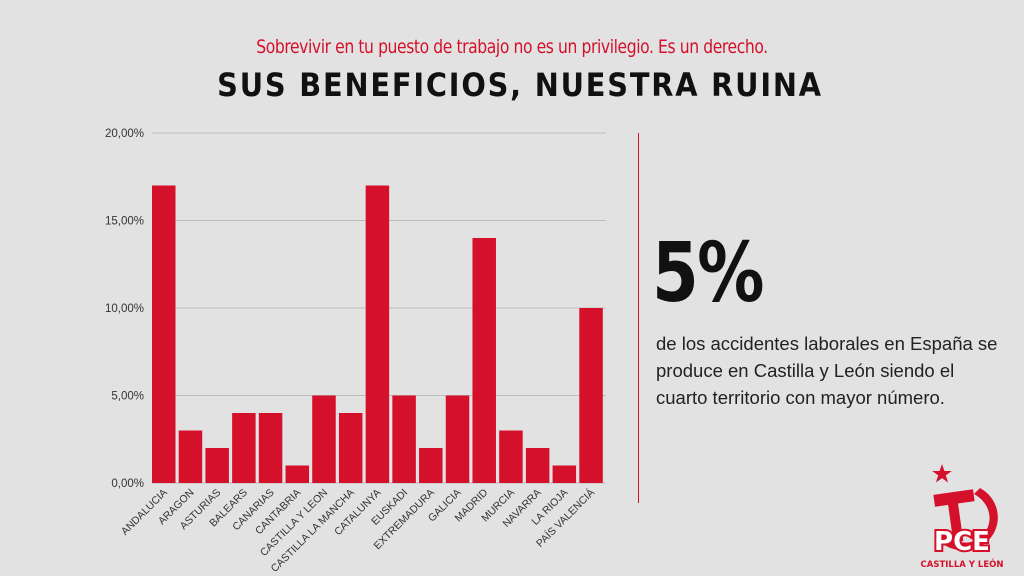 The image size is (1024, 576). What do you see at coordinates (244, 448) in the screenshot?
I see `bar-balears` at bounding box center [244, 448].